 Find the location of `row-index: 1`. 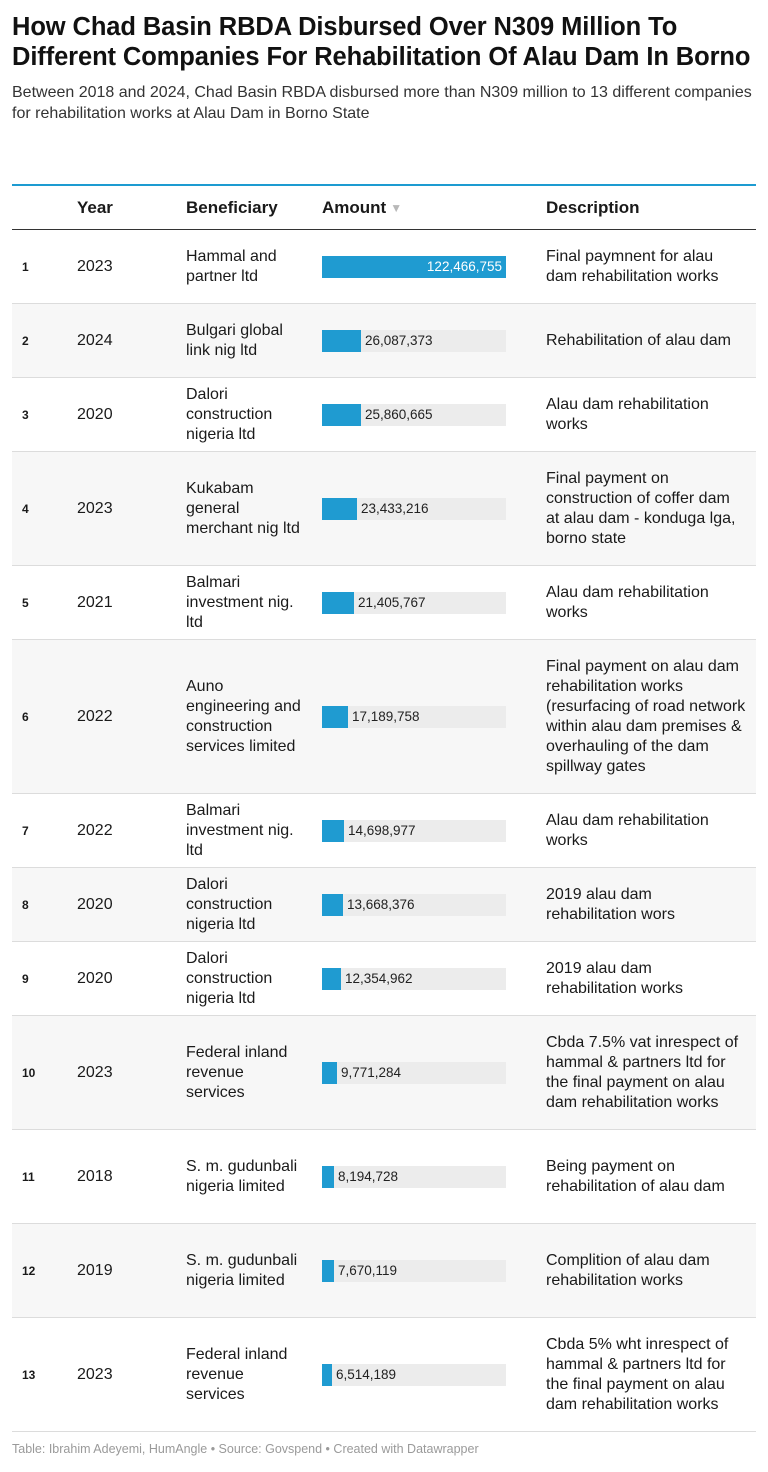

row-index: 1 is located at coordinates (25, 266).